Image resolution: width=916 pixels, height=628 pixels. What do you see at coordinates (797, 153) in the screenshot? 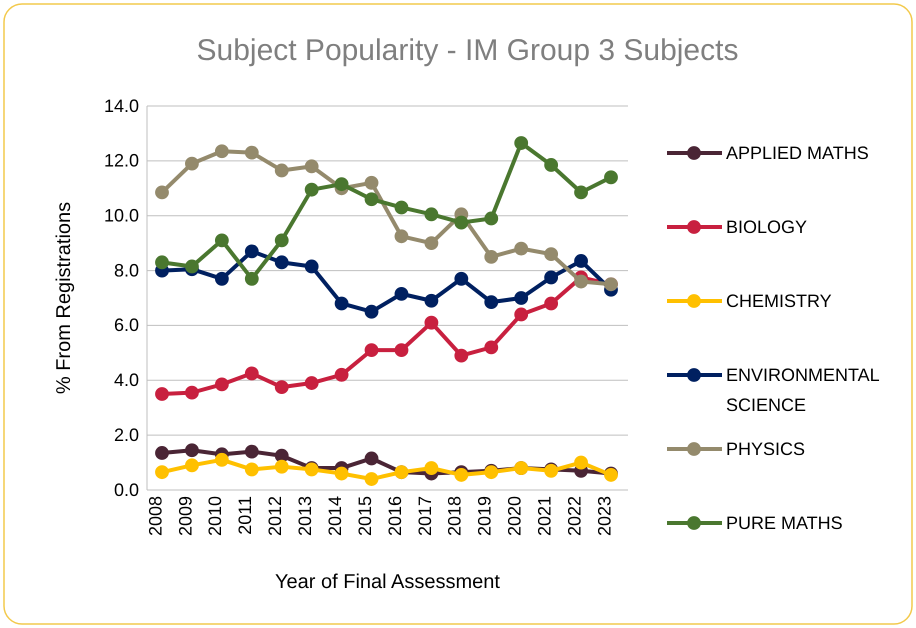
I see `legend-label: APPLIED MATHS` at bounding box center [797, 153].